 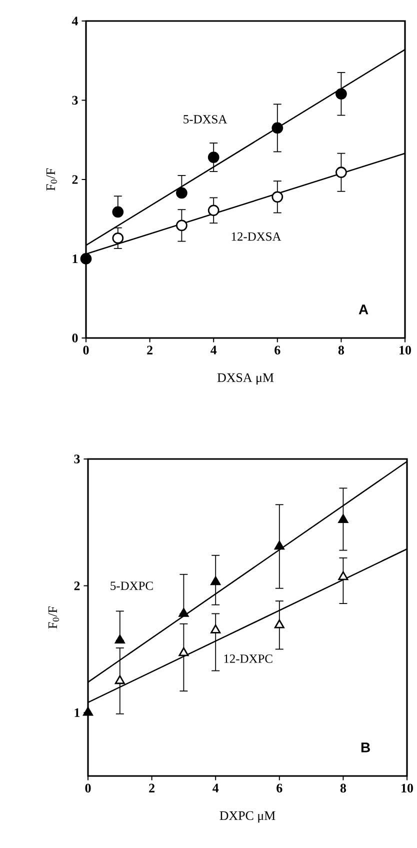 I want to click on x-axis-title: DXSA μM, so click(x=245, y=379).